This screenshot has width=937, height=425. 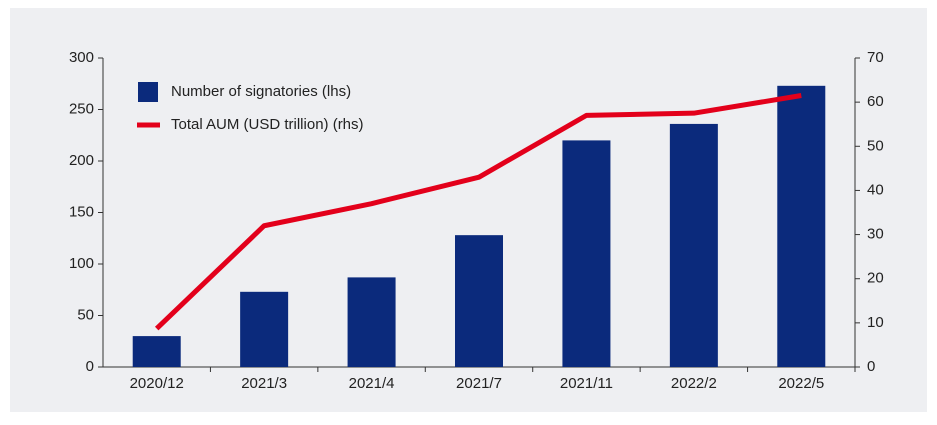 What do you see at coordinates (875, 234) in the screenshot?
I see `y2-tick-label: 30` at bounding box center [875, 234].